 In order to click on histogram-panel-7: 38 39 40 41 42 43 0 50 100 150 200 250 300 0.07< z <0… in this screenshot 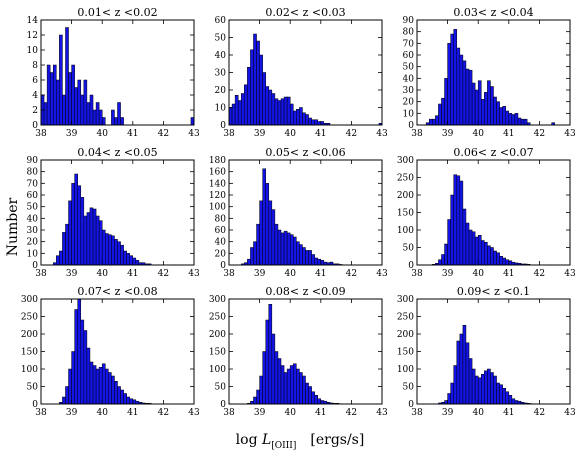, I will do `click(110, 351)`.